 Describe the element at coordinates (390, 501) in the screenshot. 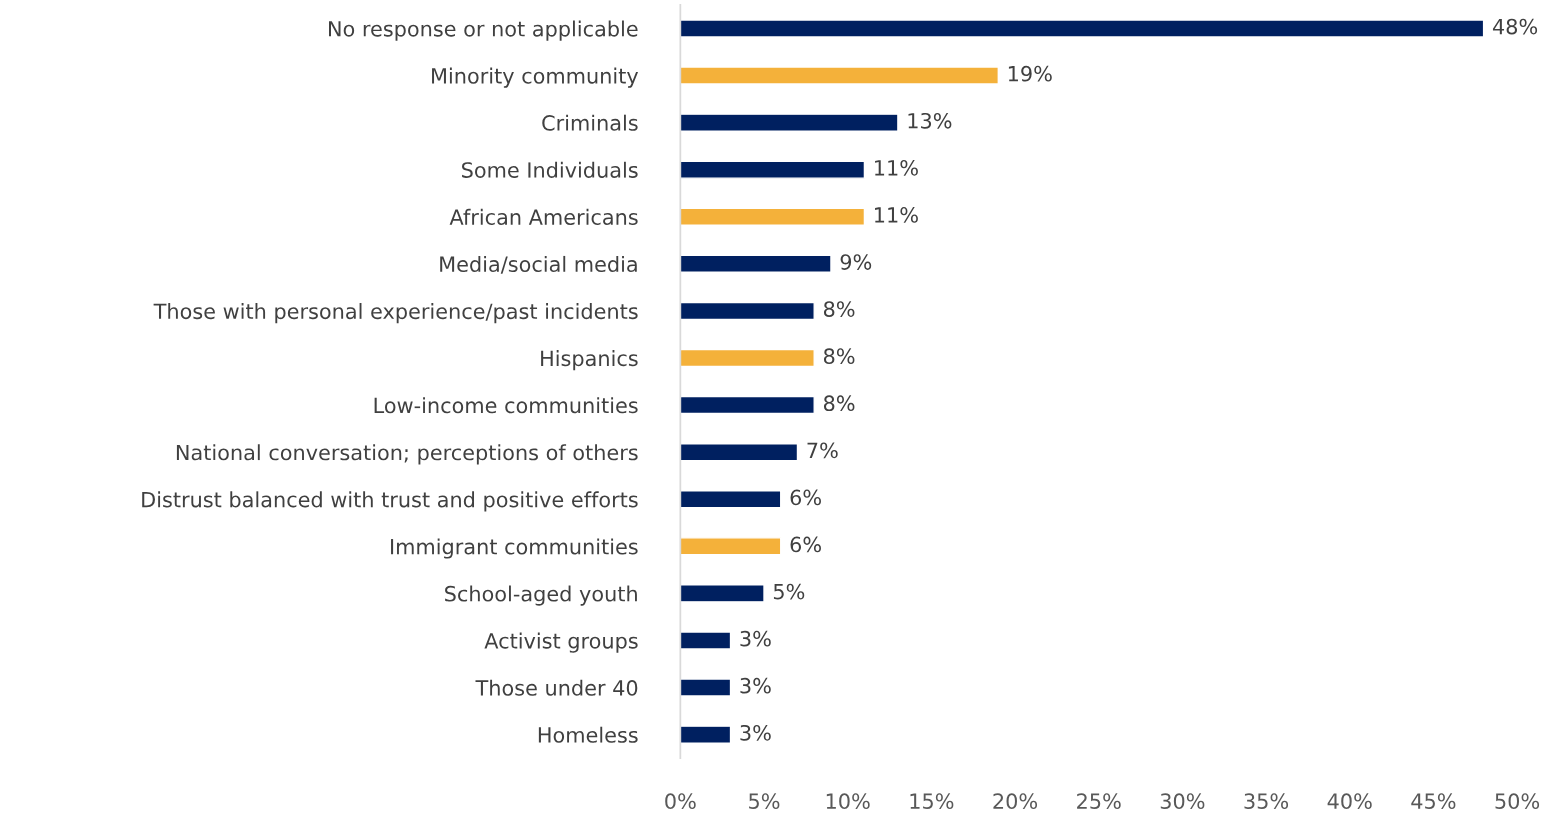

I see `y-tick-label: Distrust balanced with trust and positive efforts` at that location.